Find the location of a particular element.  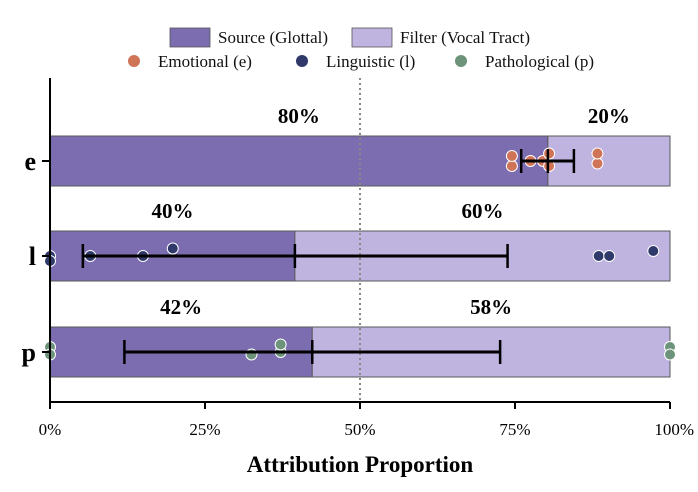

value-label-filter-e: 20% is located at coordinates (609, 116).